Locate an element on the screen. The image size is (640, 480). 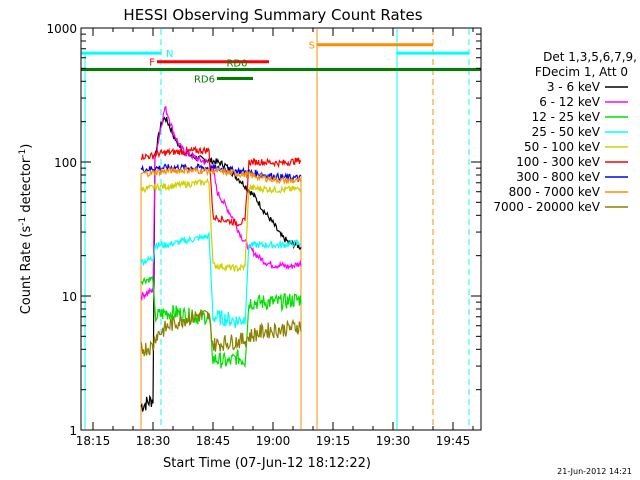
legend-label-6: 300 - 800 keV is located at coordinates (558, 177).